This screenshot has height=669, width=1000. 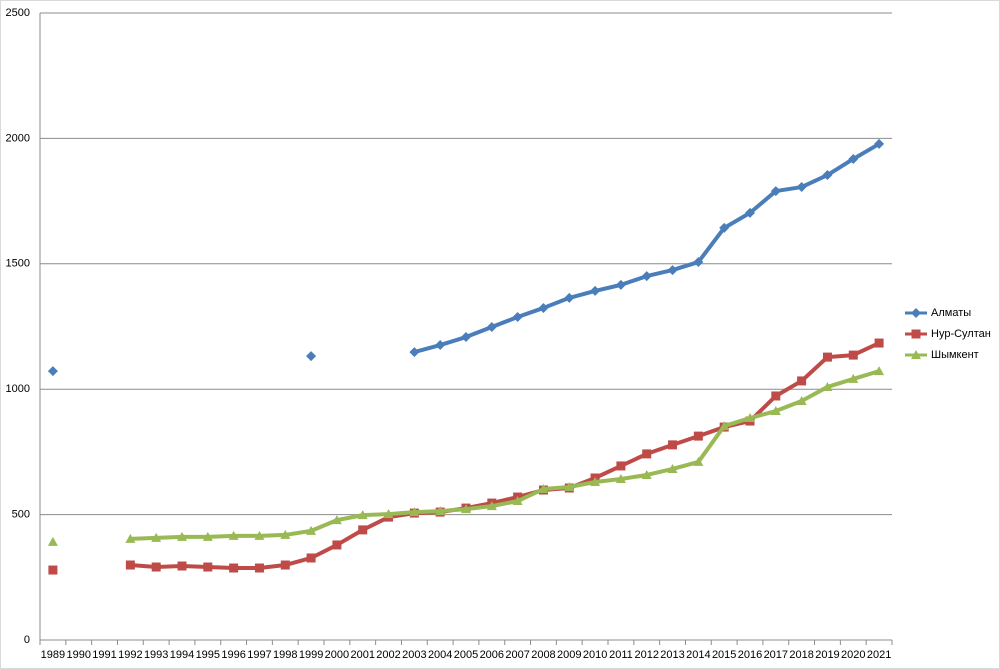 What do you see at coordinates (18, 264) in the screenshot?
I see `y-tick-label: 1500` at bounding box center [18, 264].